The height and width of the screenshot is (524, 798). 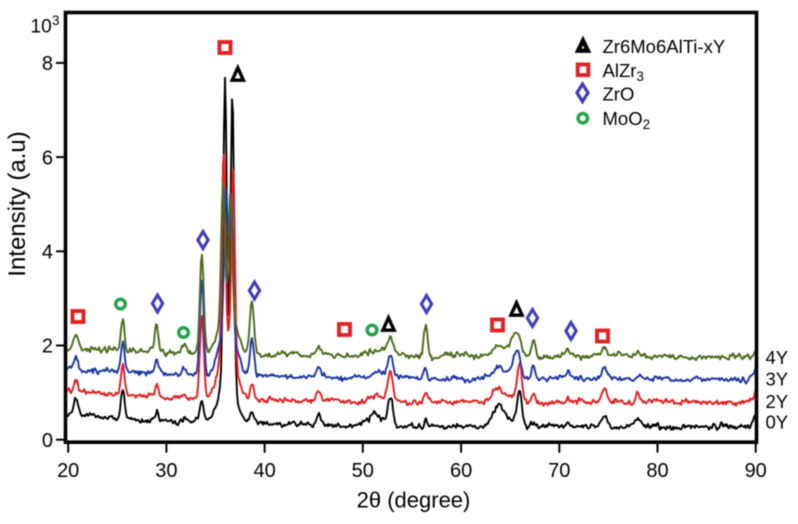 I want to click on svg-text: 3, so click(x=56, y=20).